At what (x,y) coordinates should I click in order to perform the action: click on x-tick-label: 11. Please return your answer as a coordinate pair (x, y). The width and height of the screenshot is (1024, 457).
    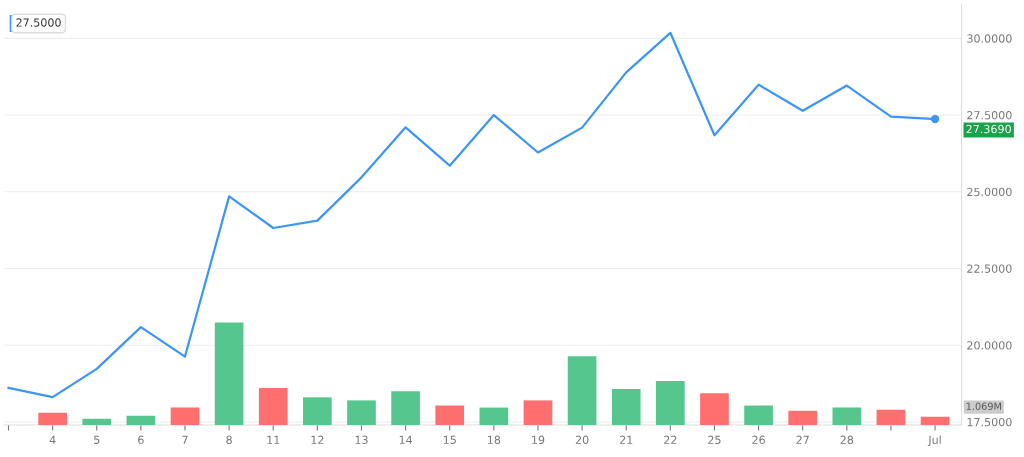
    Looking at the image, I should click on (273, 439).